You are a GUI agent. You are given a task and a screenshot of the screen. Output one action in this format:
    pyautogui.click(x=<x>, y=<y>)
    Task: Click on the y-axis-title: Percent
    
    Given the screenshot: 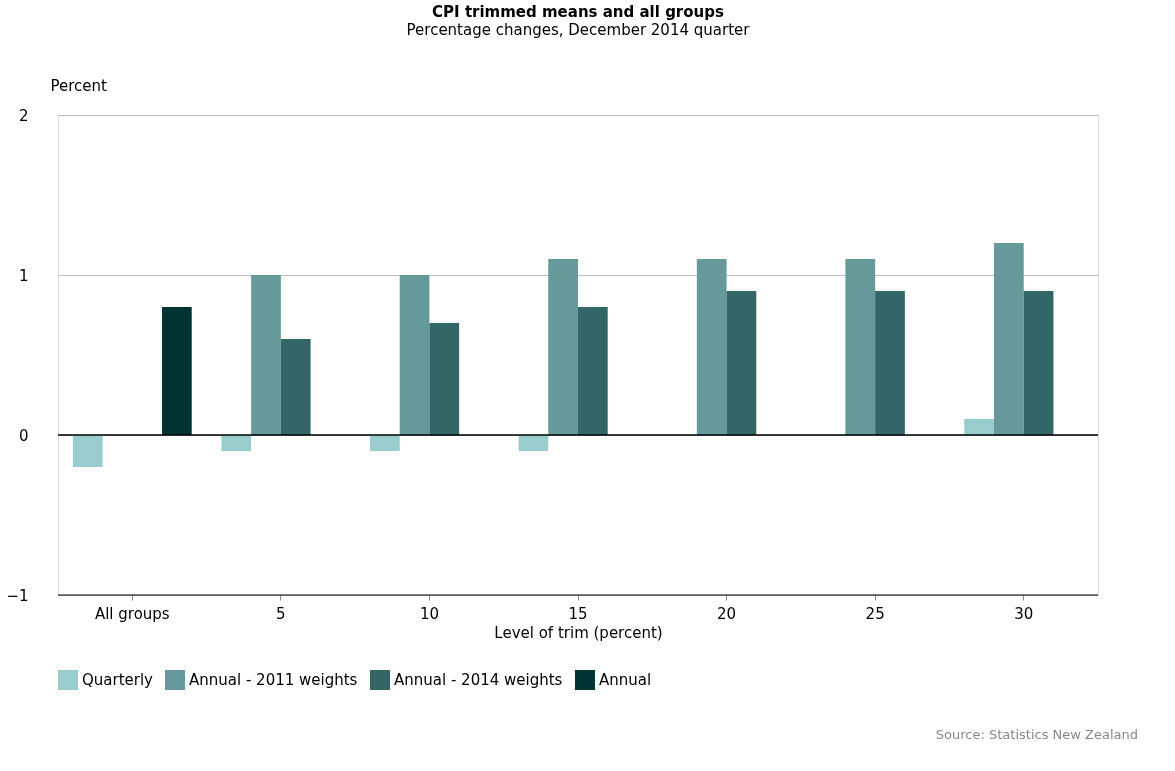 What is the action you would take?
    pyautogui.click(x=79, y=85)
    